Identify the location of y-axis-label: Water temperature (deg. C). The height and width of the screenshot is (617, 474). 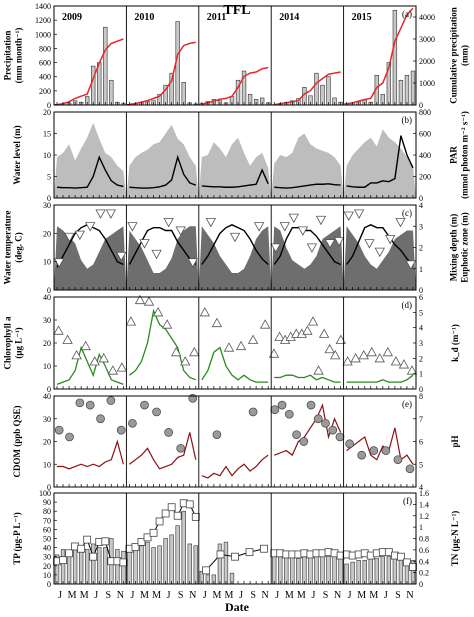
(13, 248).